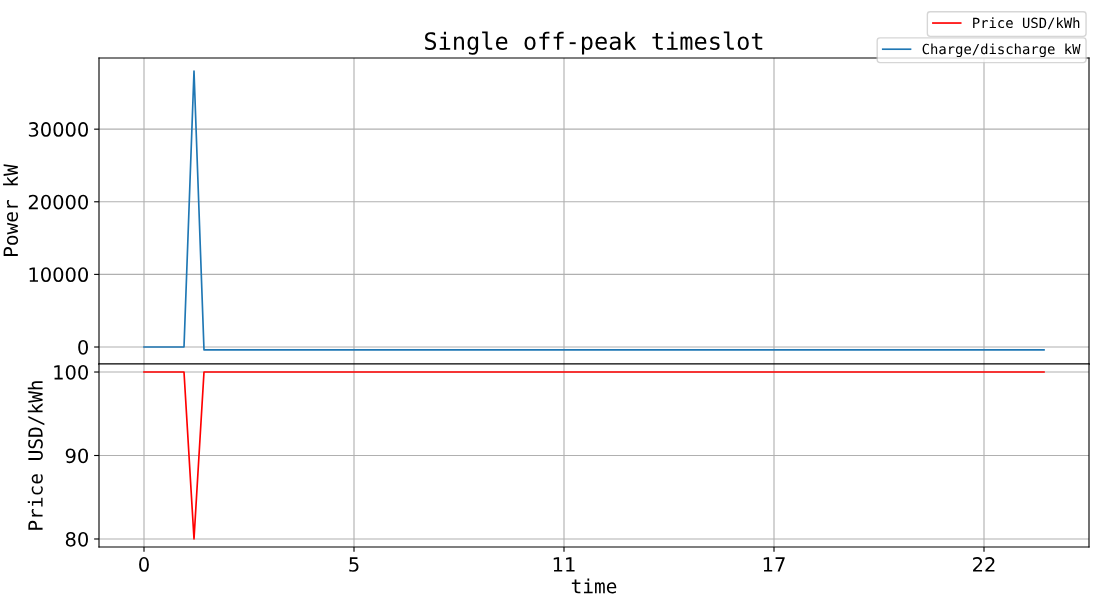 This screenshot has height=595, width=1093. What do you see at coordinates (83, 347) in the screenshot?
I see `y-tick-label: 0` at bounding box center [83, 347].